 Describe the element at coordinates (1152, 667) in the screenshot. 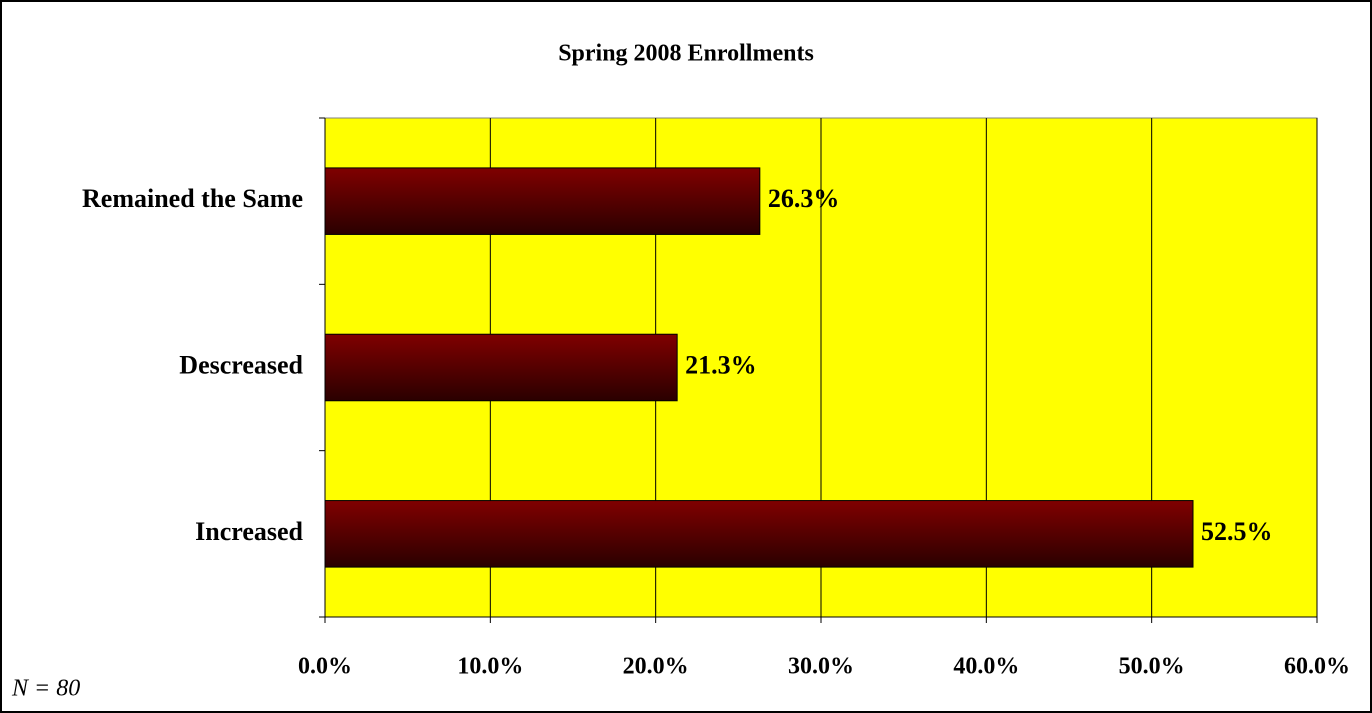

I see `x-tick-label: 50.0%` at that location.